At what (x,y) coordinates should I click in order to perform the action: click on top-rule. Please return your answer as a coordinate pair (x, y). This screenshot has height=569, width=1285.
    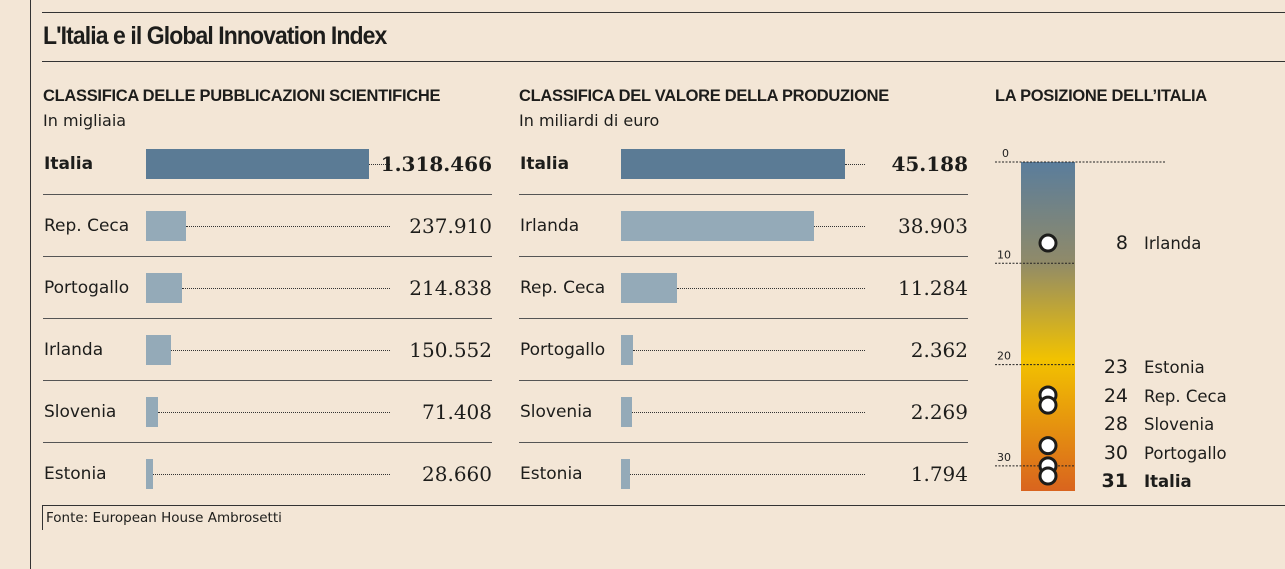
    Looking at the image, I should click on (663, 12).